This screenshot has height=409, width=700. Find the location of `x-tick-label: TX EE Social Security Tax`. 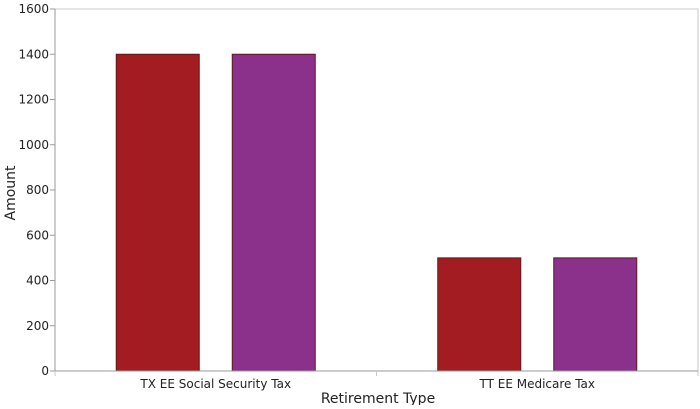

x-tick-label: TX EE Social Security Tax is located at coordinates (215, 384).